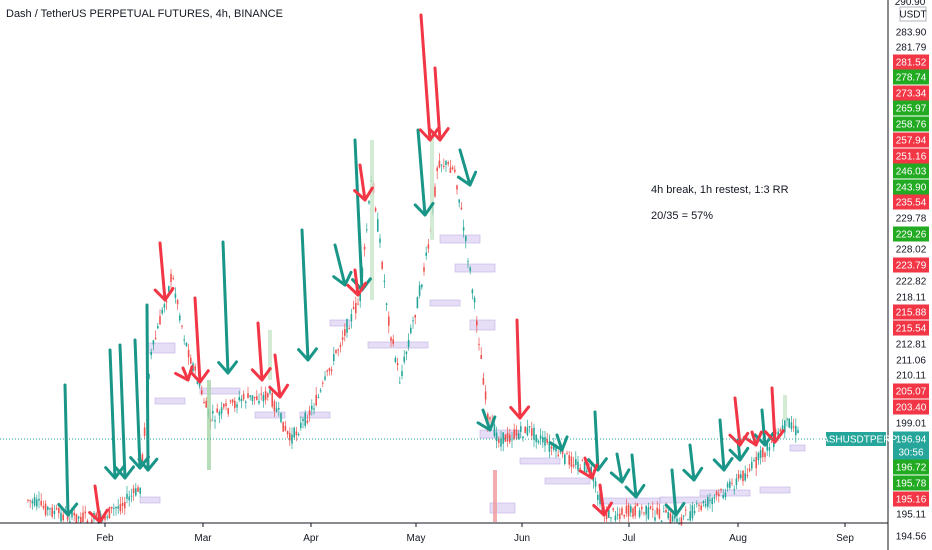 Image resolution: width=932 pixels, height=550 pixels. Describe the element at coordinates (911, 313) in the screenshot. I see `price-label: 215.88` at that location.